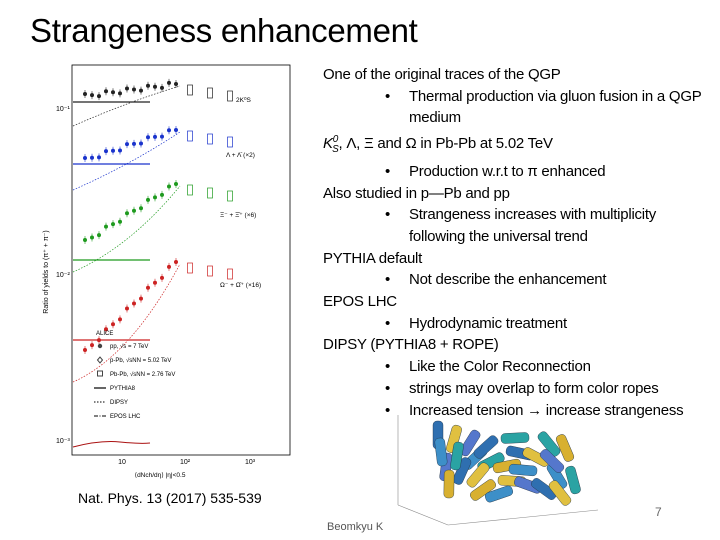 This screenshot has width=720, height=540. I want to click on bullet-item: PYTHIA default, so click(520, 259).